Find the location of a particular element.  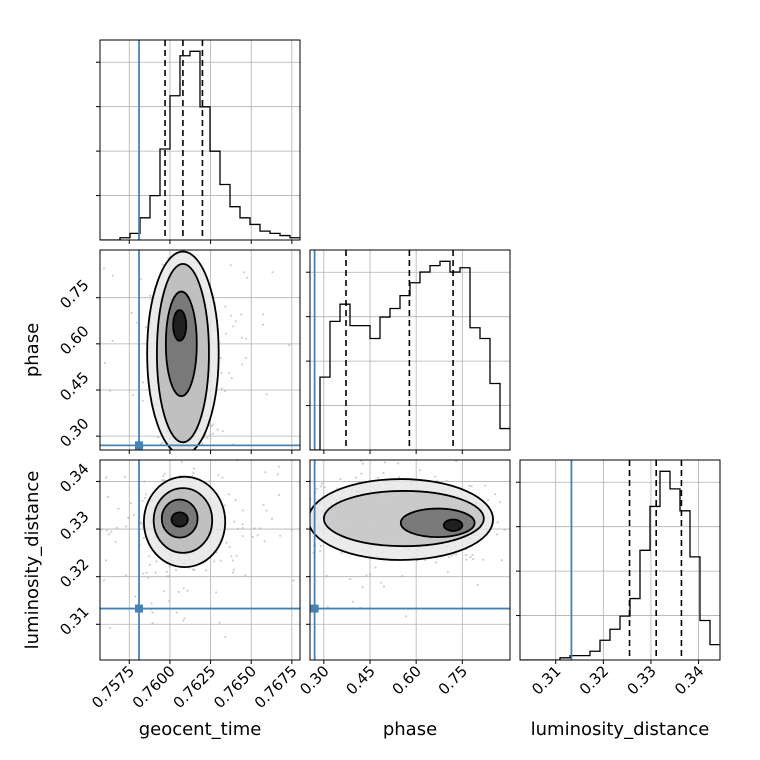

panel-luminosity-distance-luminosity-distance: 0.31 0.32 0.33 0.34 is located at coordinates (618, 578).